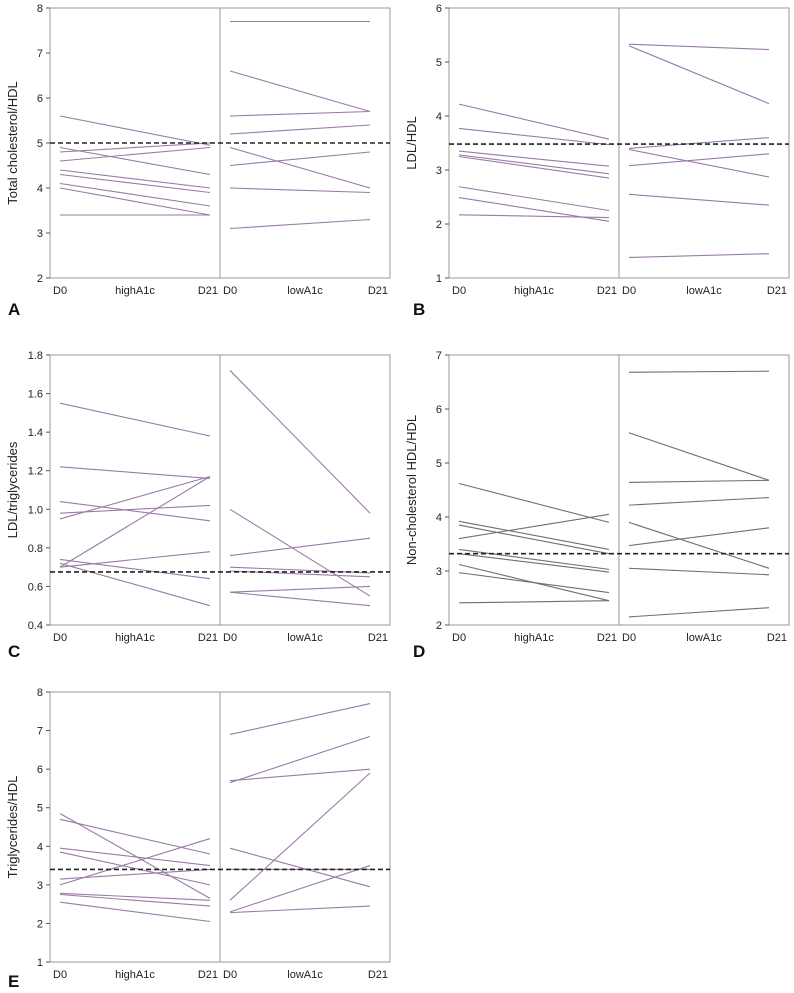 The width and height of the screenshot is (794, 993). Describe the element at coordinates (12, 143) in the screenshot. I see `y-axis-label: Total cholesterol/HDL` at that location.